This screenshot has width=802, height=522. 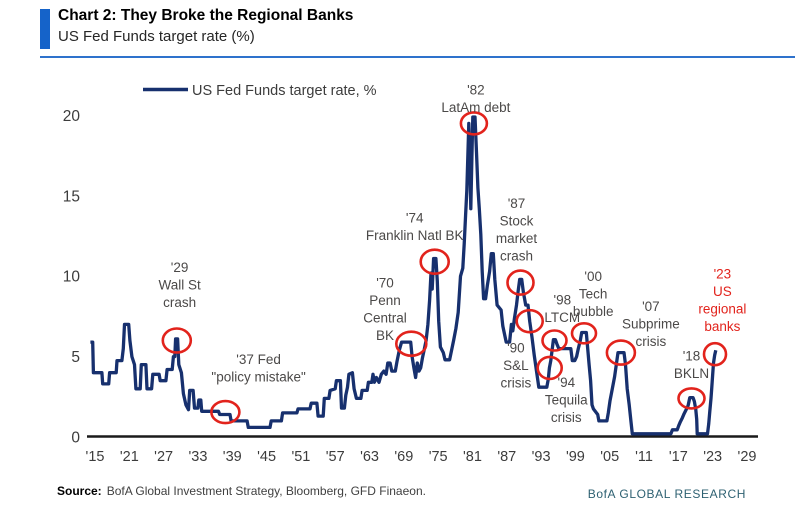 I want to click on y-tick-label: 10, so click(x=72, y=277).